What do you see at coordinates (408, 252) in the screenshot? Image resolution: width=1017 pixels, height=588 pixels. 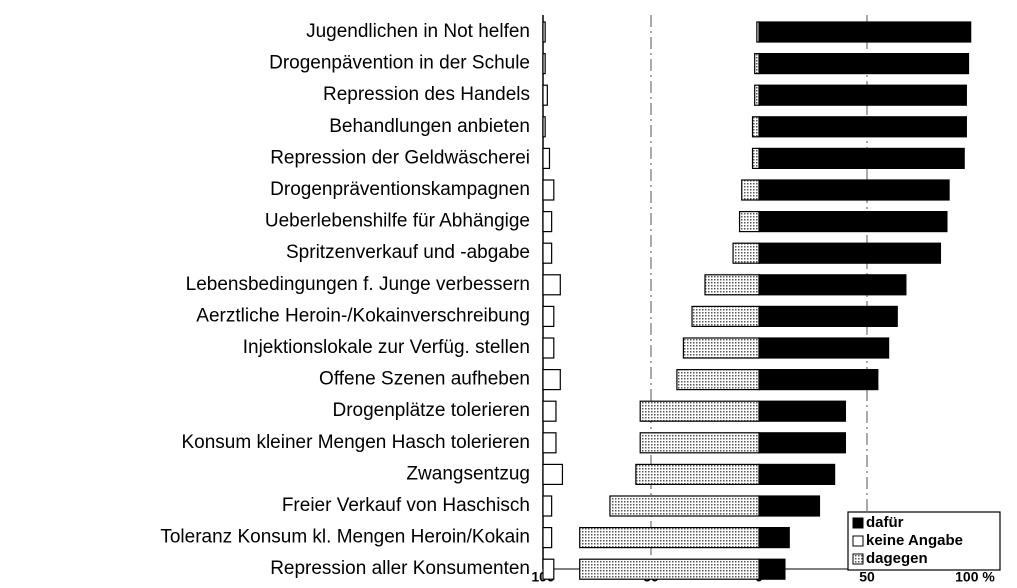 I see `category-label: Spritzenverkauf und -abgabe` at bounding box center [408, 252].